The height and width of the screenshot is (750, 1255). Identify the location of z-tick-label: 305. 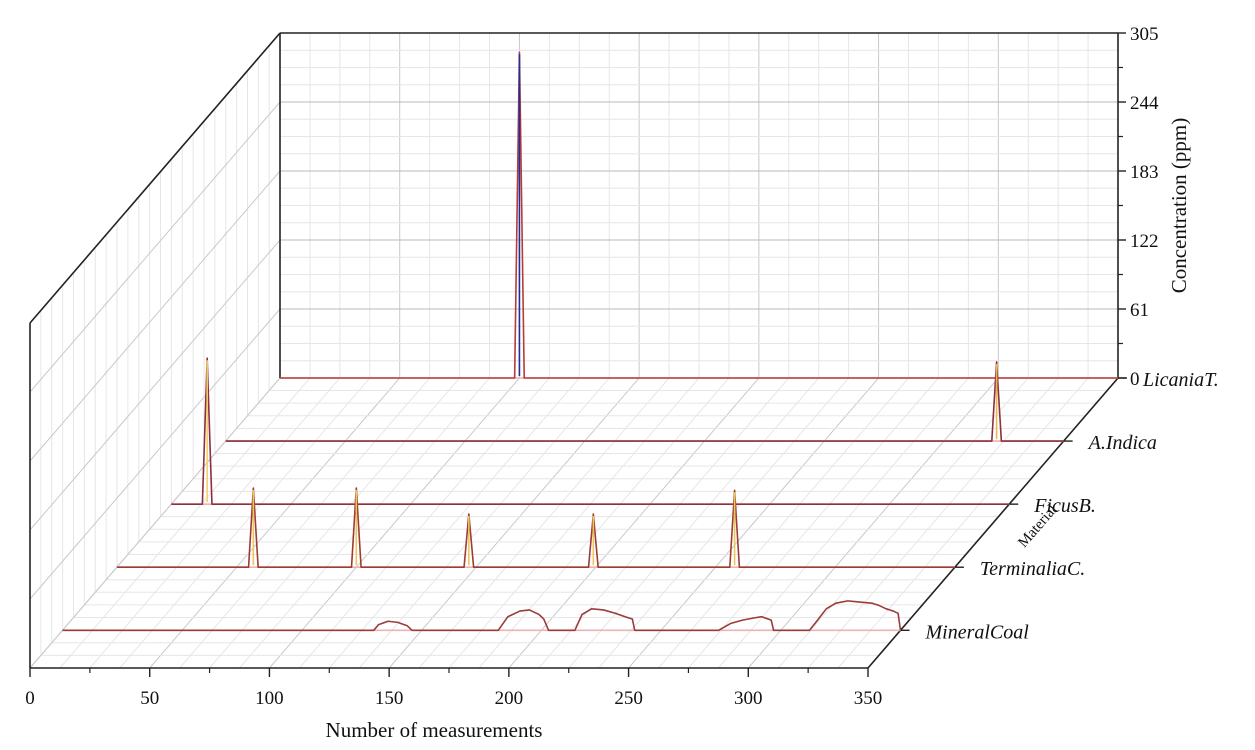
(1144, 34).